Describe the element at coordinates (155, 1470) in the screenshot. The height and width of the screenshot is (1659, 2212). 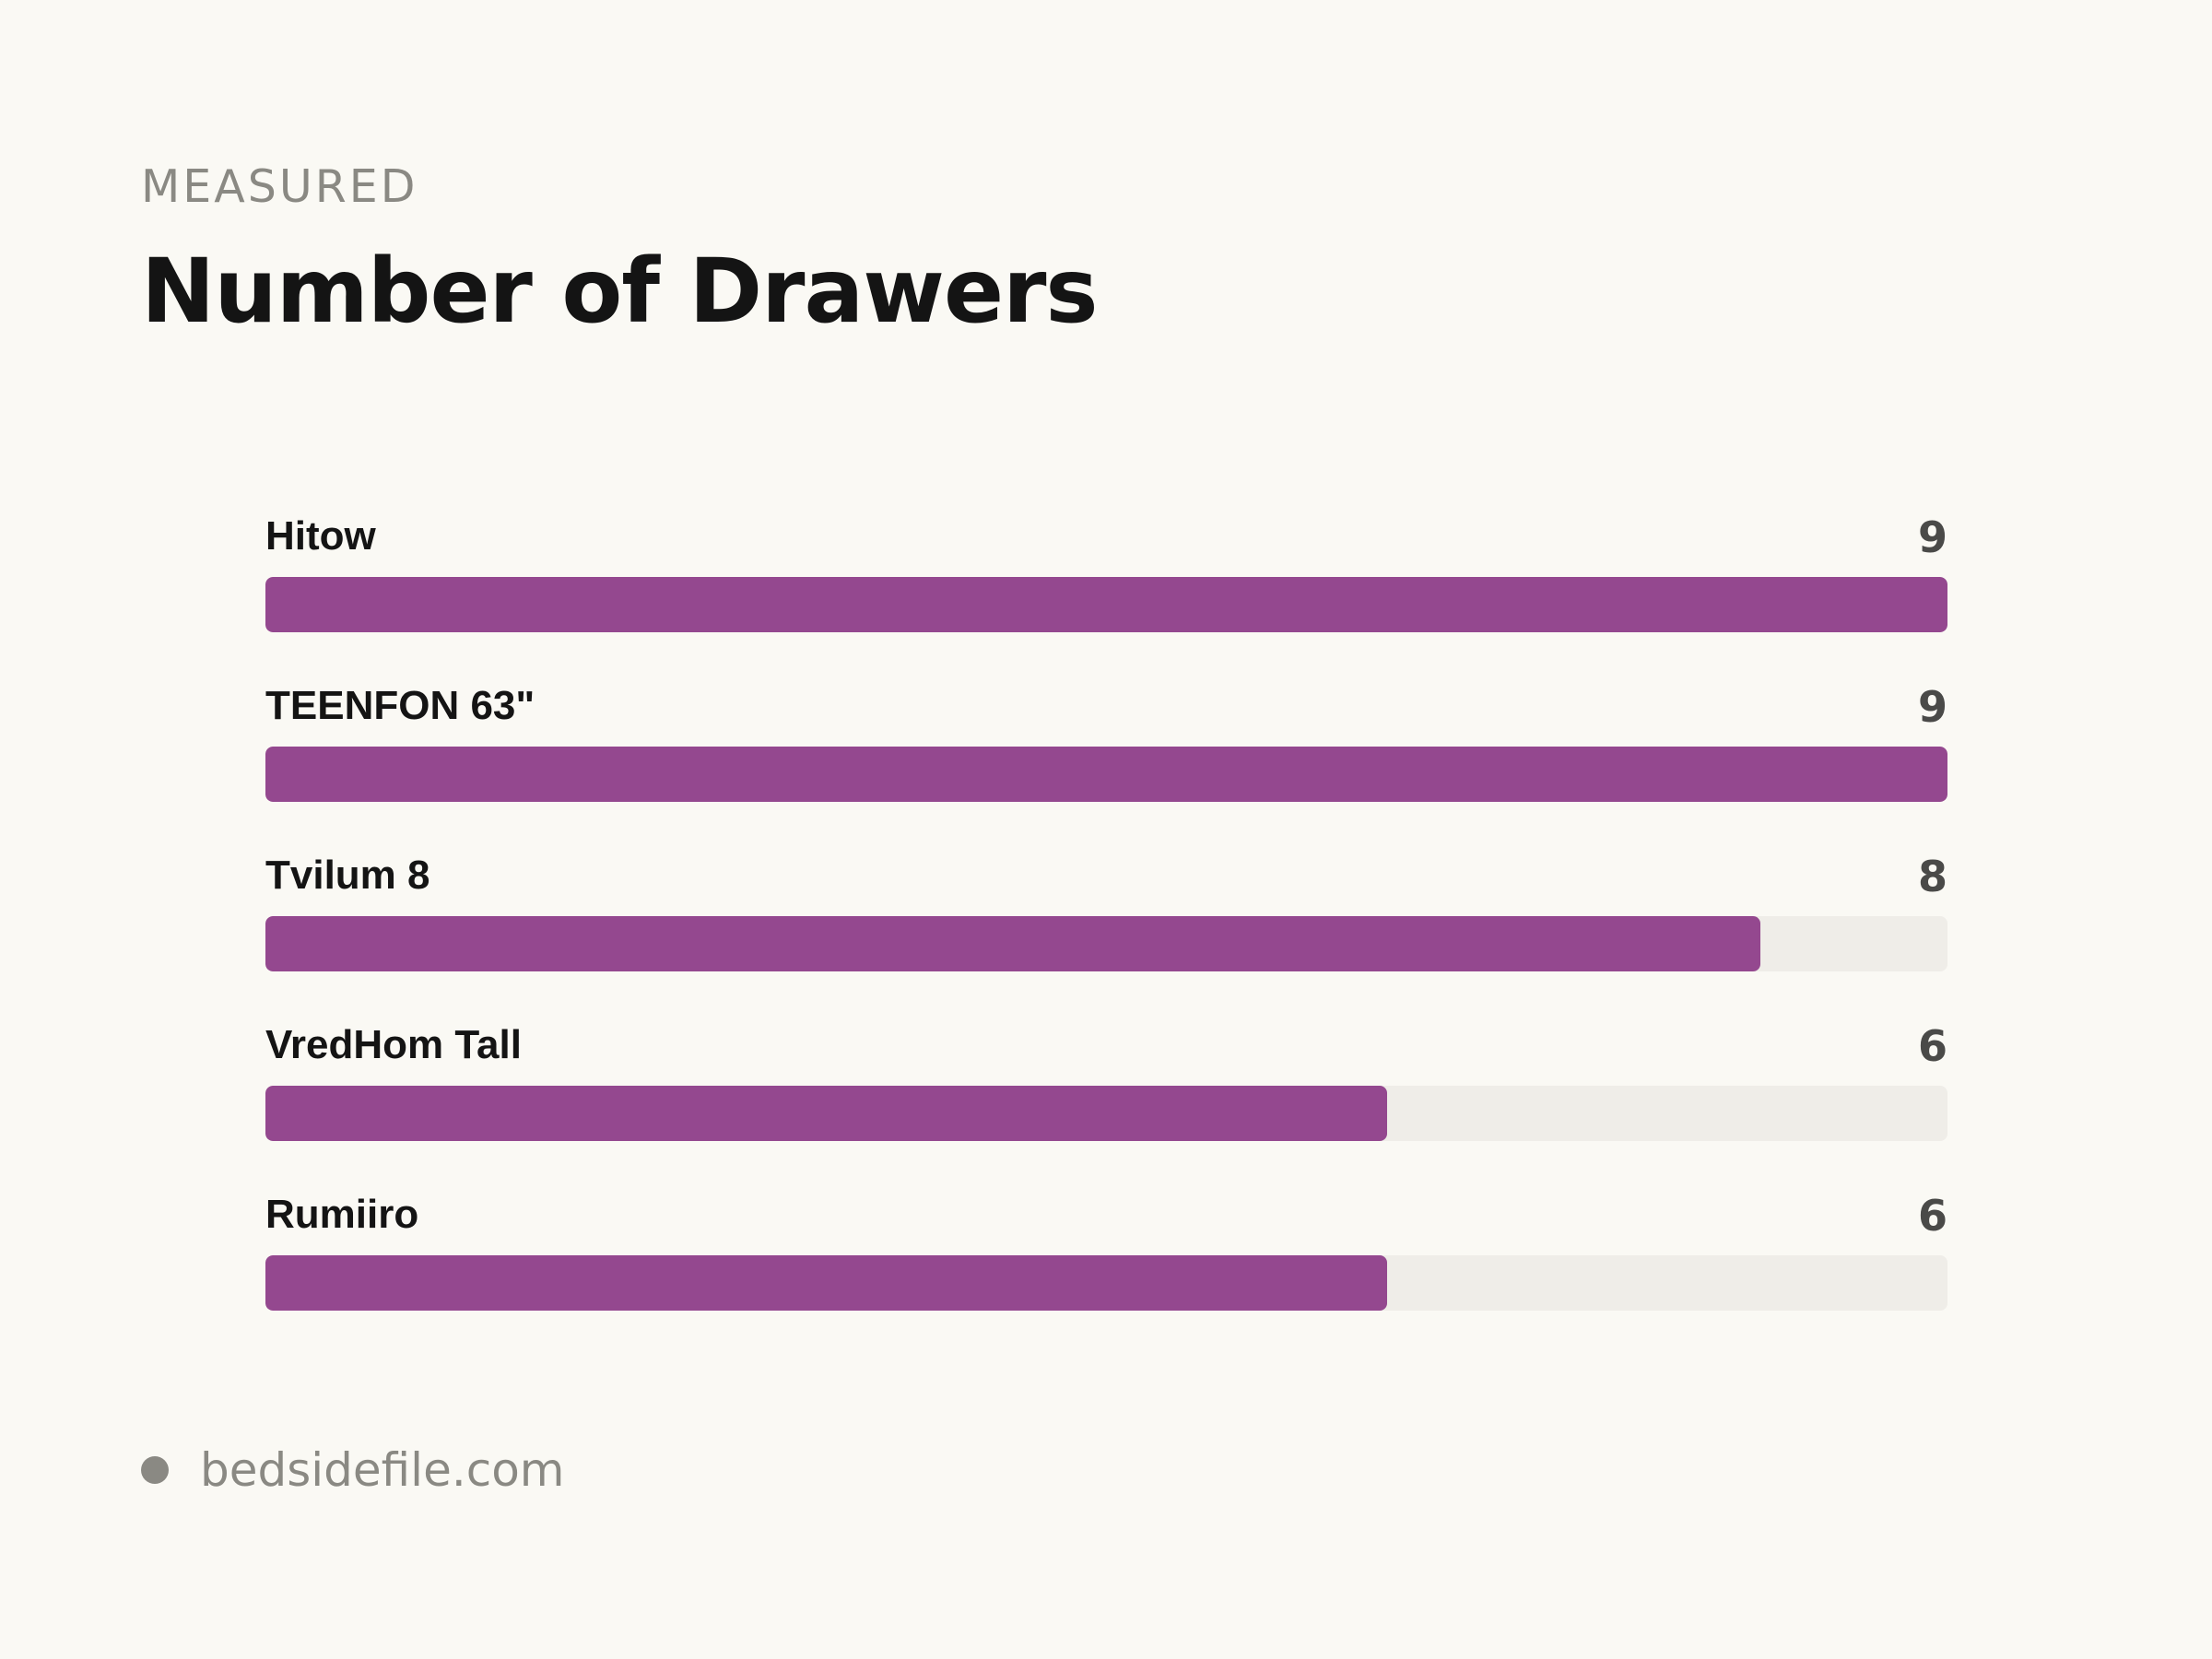
I see `bullet-icon` at that location.